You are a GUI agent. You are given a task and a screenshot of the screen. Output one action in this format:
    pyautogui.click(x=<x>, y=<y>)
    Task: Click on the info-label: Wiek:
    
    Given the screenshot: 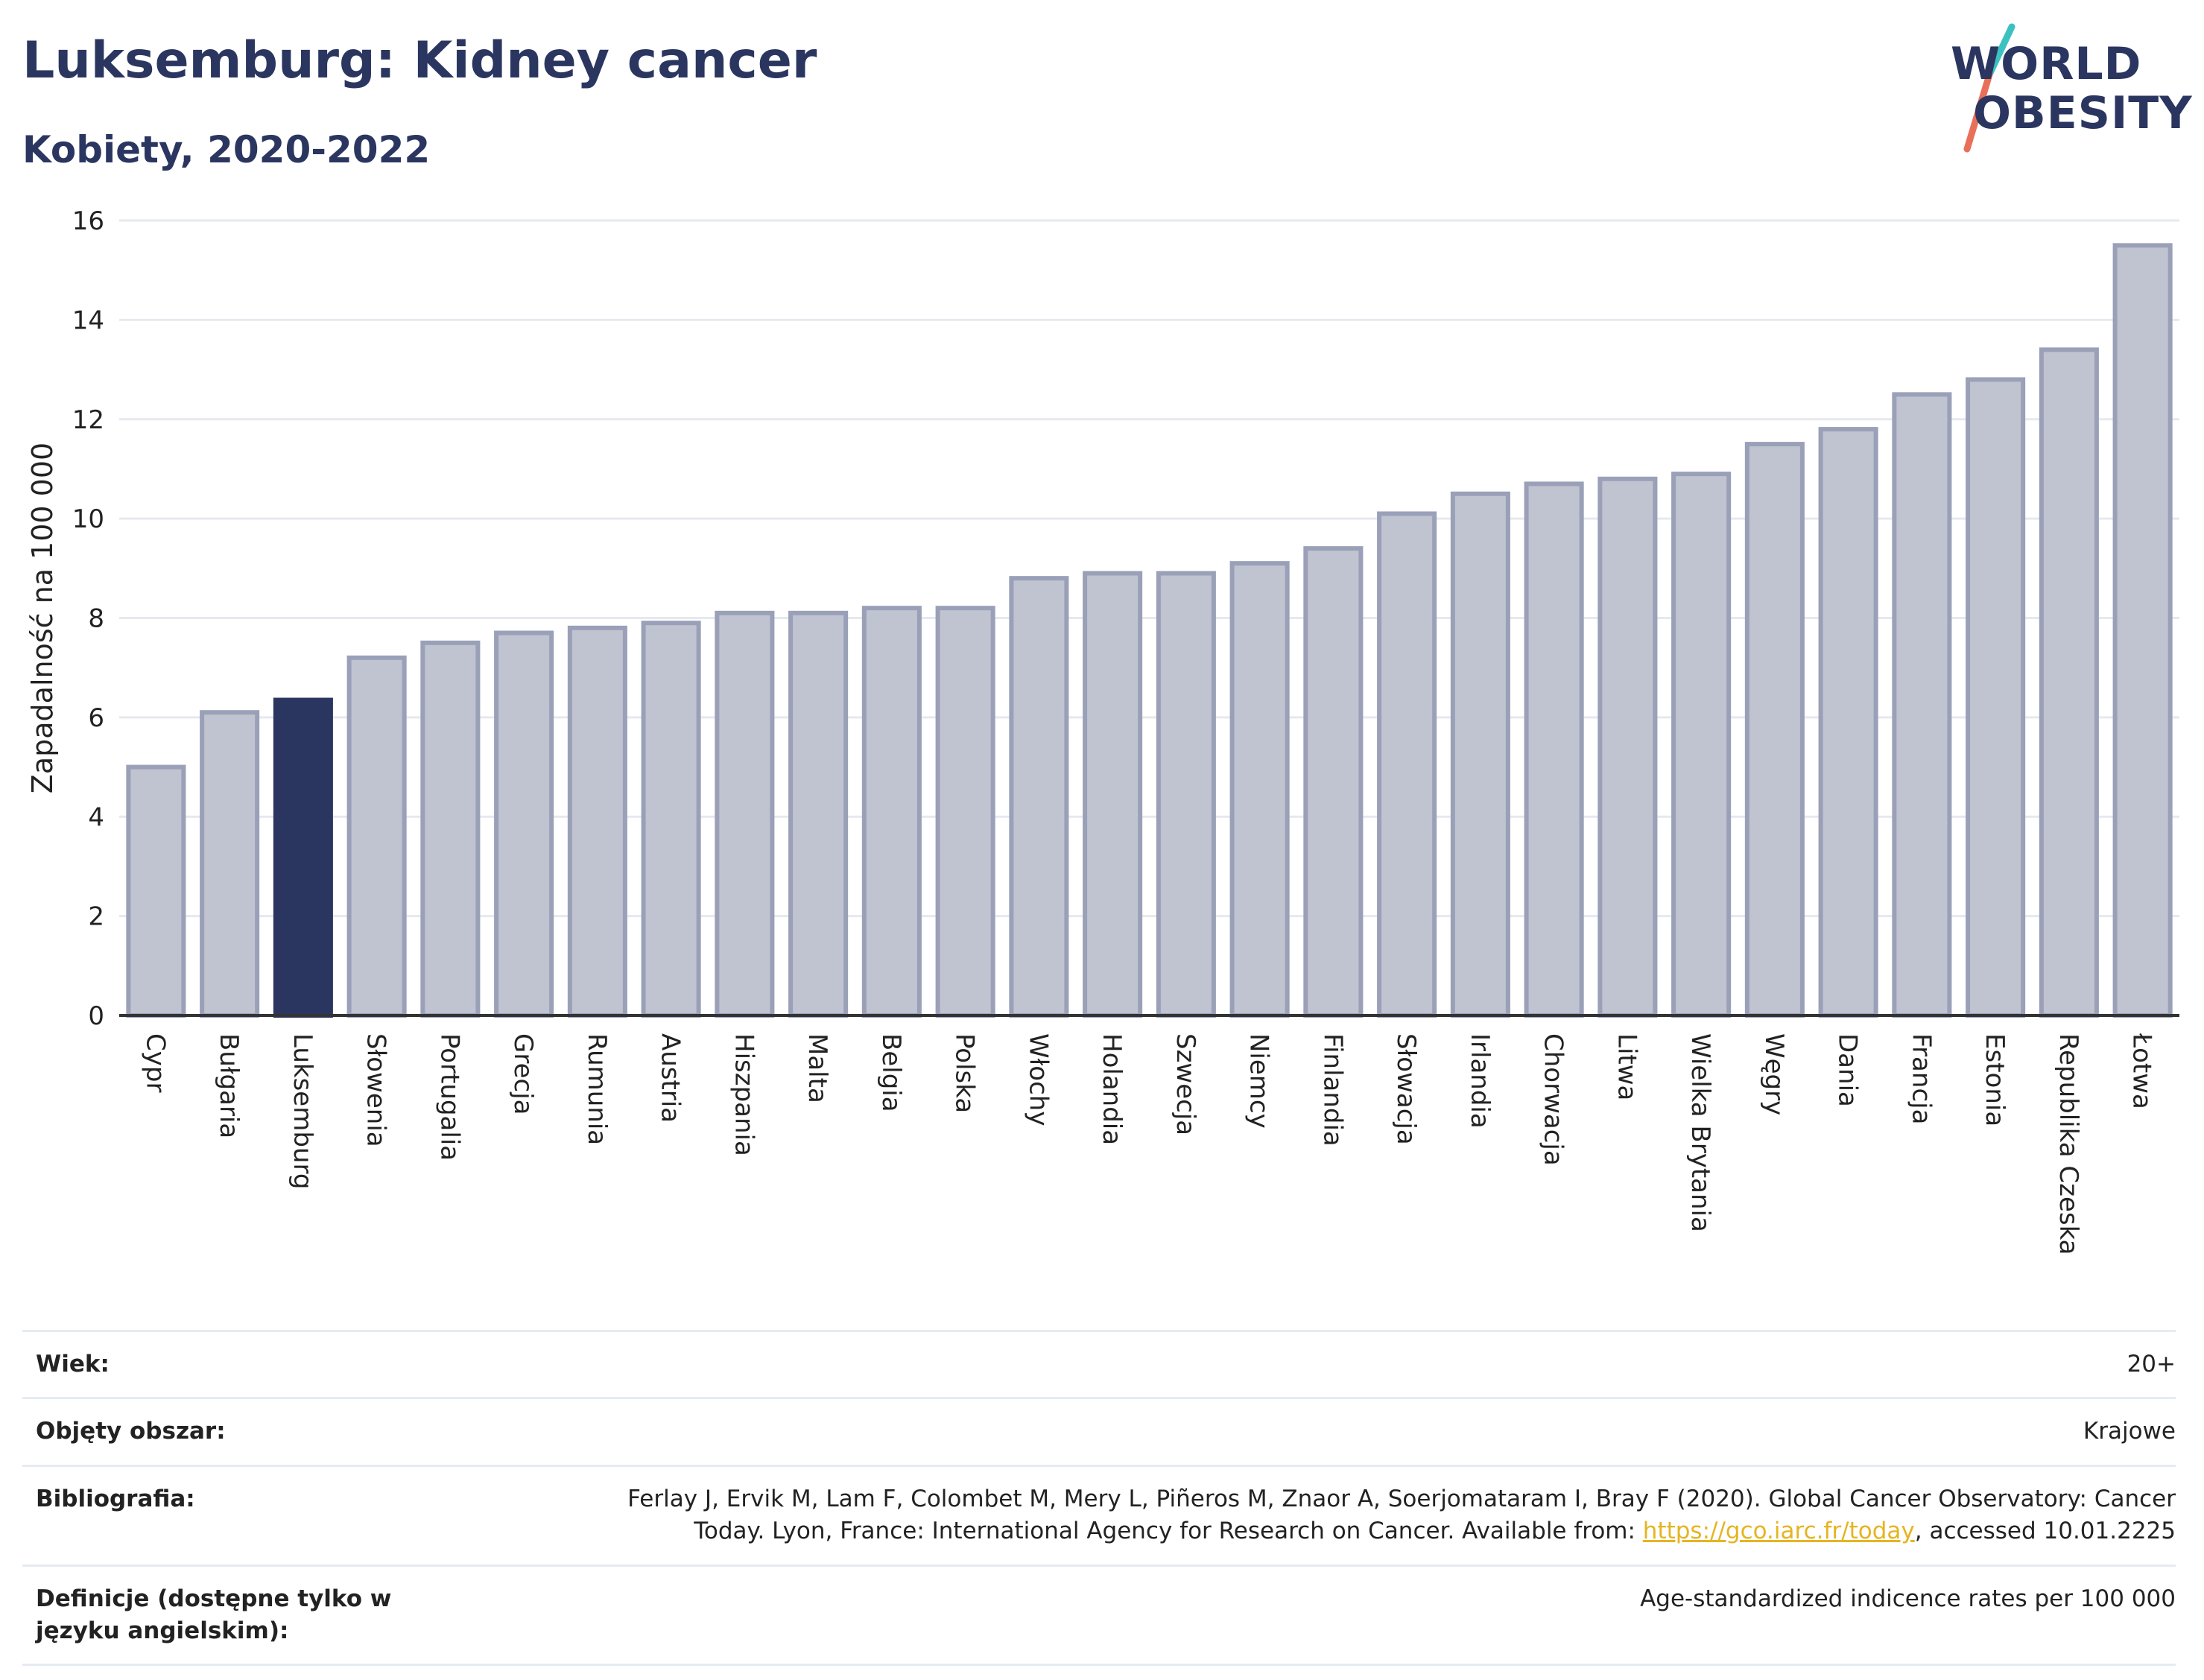 What is the action you would take?
    pyautogui.click(x=73, y=1364)
    